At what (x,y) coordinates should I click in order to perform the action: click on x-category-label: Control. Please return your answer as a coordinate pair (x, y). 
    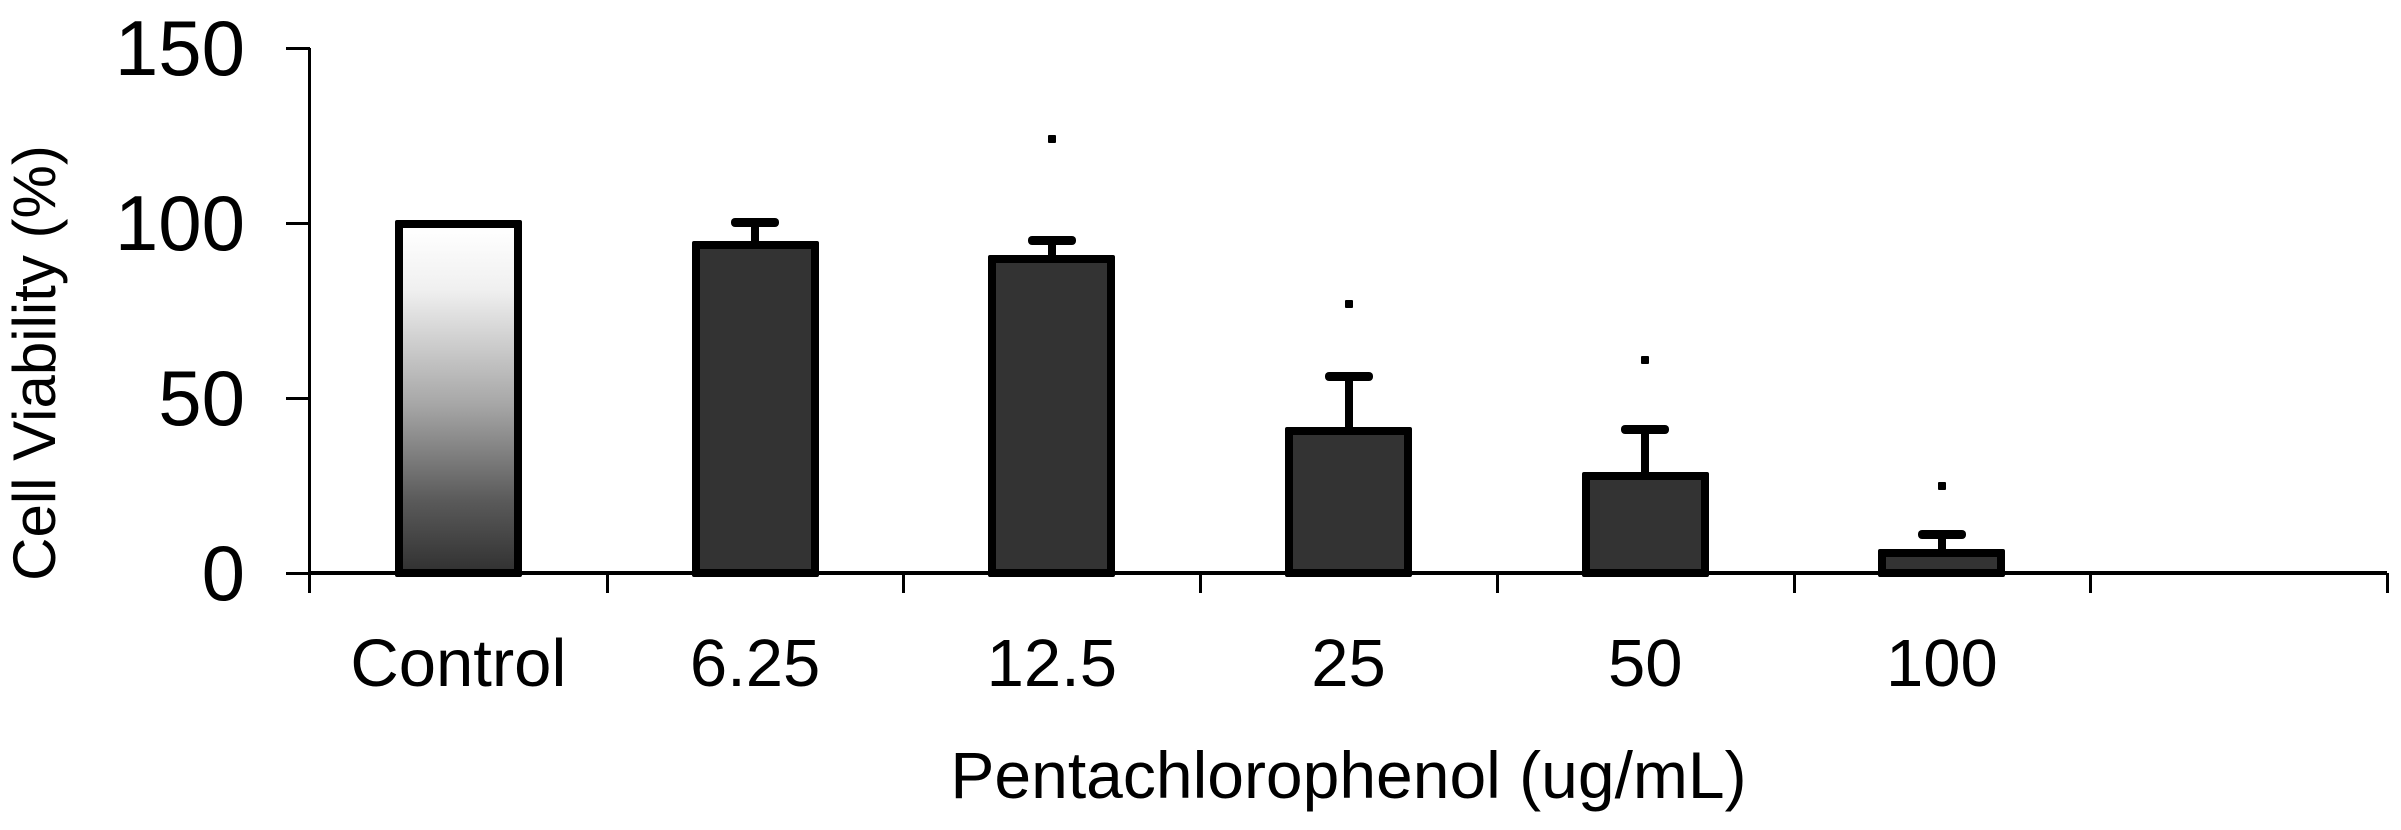
    Looking at the image, I should click on (458, 663).